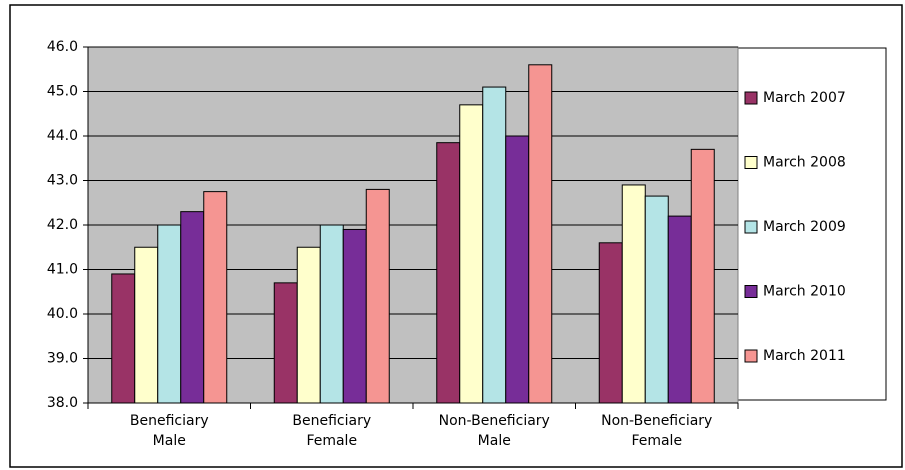 The width and height of the screenshot is (905, 470). What do you see at coordinates (804, 356) in the screenshot?
I see `legend-label: March 2011` at bounding box center [804, 356].